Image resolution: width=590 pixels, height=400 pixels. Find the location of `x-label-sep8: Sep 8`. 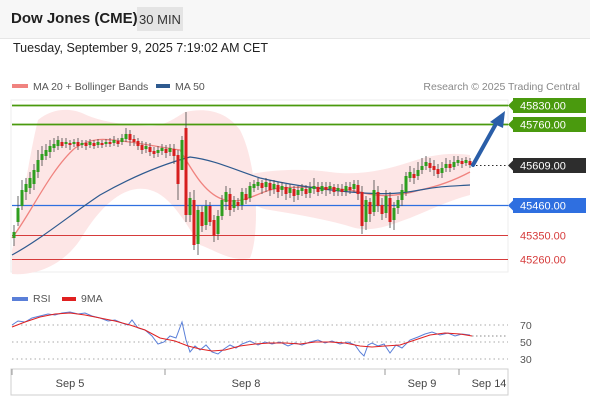

x-label-sep8: Sep 8 is located at coordinates (246, 384).